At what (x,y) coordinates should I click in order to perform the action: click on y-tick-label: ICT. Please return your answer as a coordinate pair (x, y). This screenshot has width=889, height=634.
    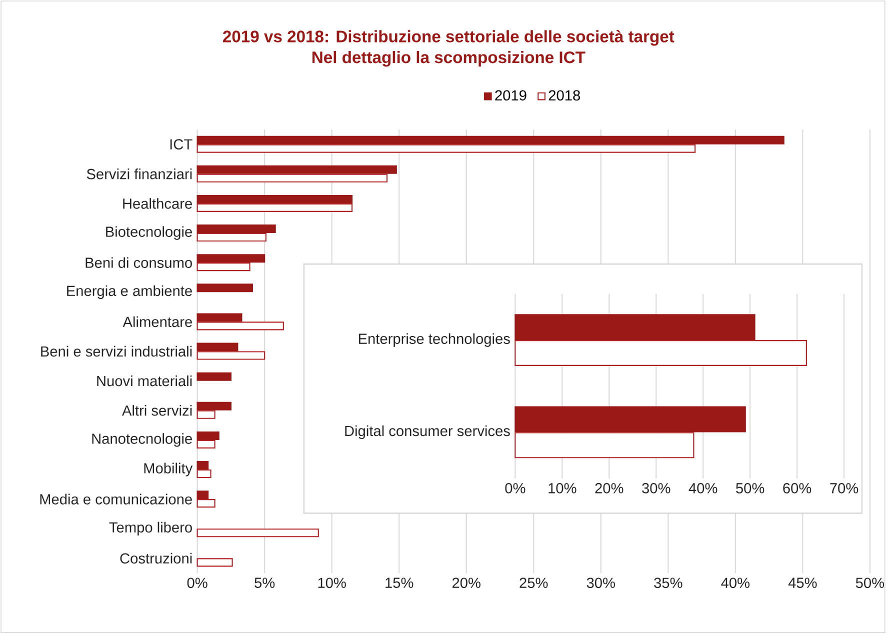
    Looking at the image, I should click on (181, 144).